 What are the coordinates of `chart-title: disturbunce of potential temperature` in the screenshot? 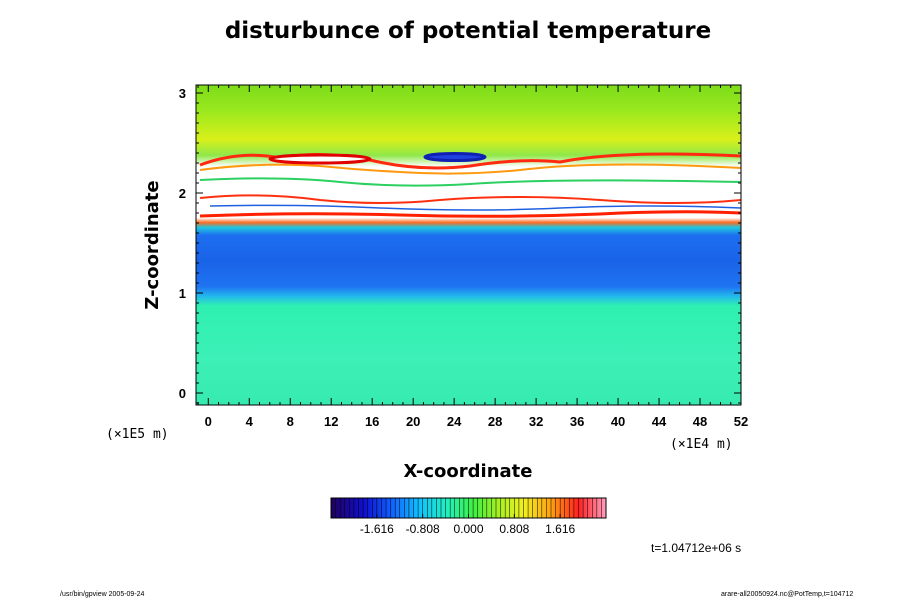 It's located at (468, 31).